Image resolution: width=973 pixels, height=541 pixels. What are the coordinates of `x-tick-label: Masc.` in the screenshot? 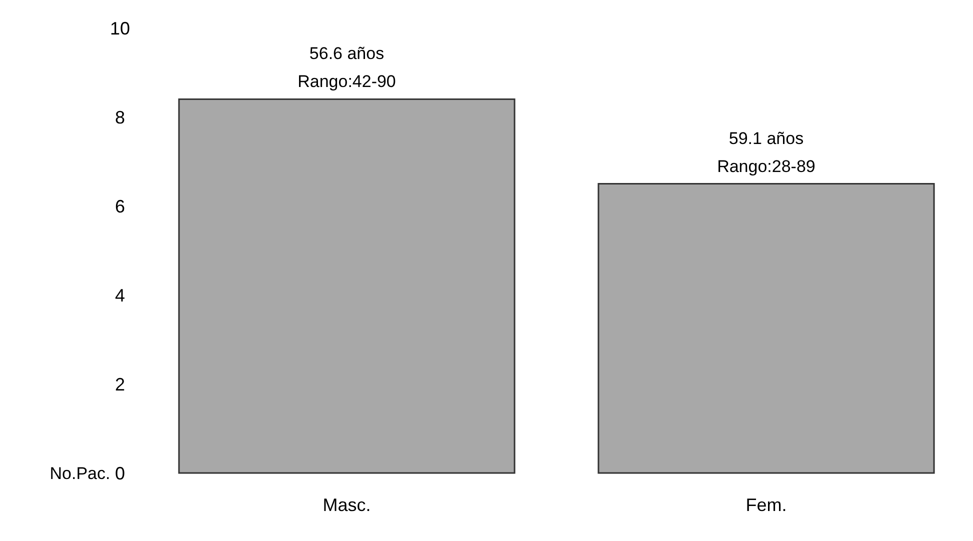 It's located at (346, 505).